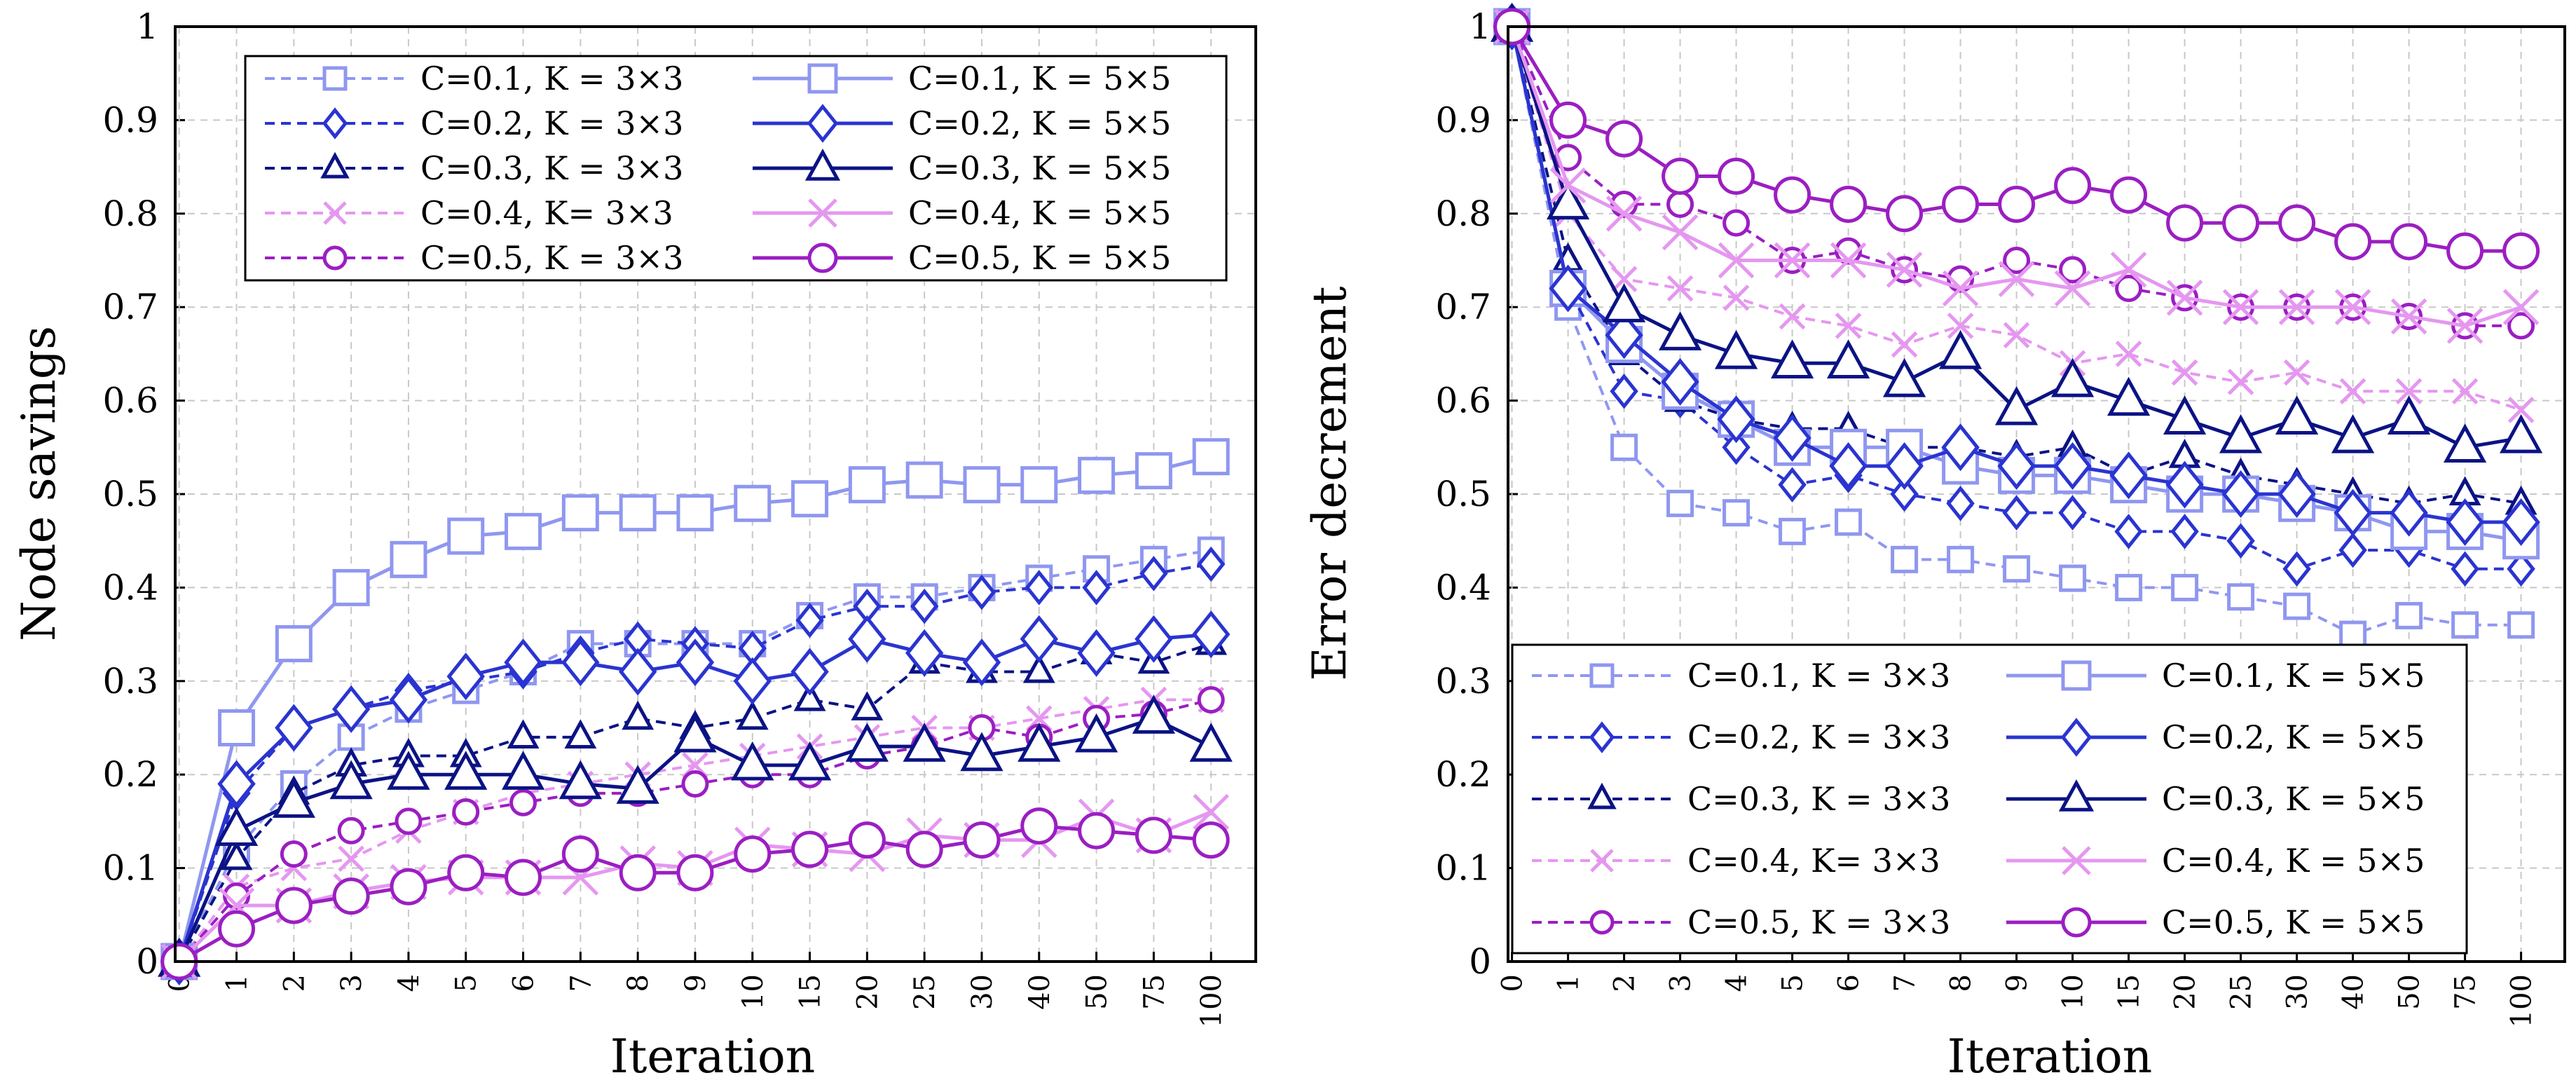 The height and width of the screenshot is (1087, 2576). I want to click on error-decrement-legend-swatch-marker, so click(2076, 738).